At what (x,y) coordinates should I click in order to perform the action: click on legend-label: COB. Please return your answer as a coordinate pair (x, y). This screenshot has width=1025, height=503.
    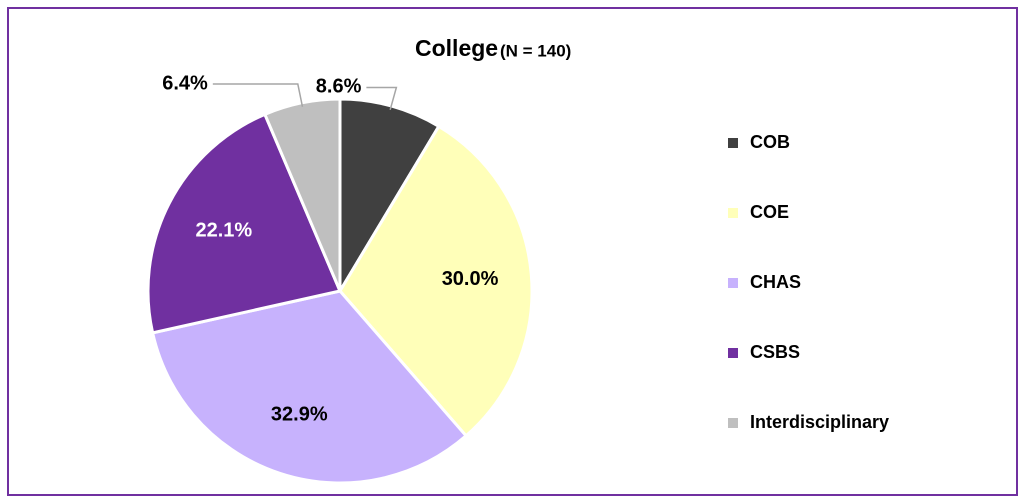
    Looking at the image, I should click on (770, 142).